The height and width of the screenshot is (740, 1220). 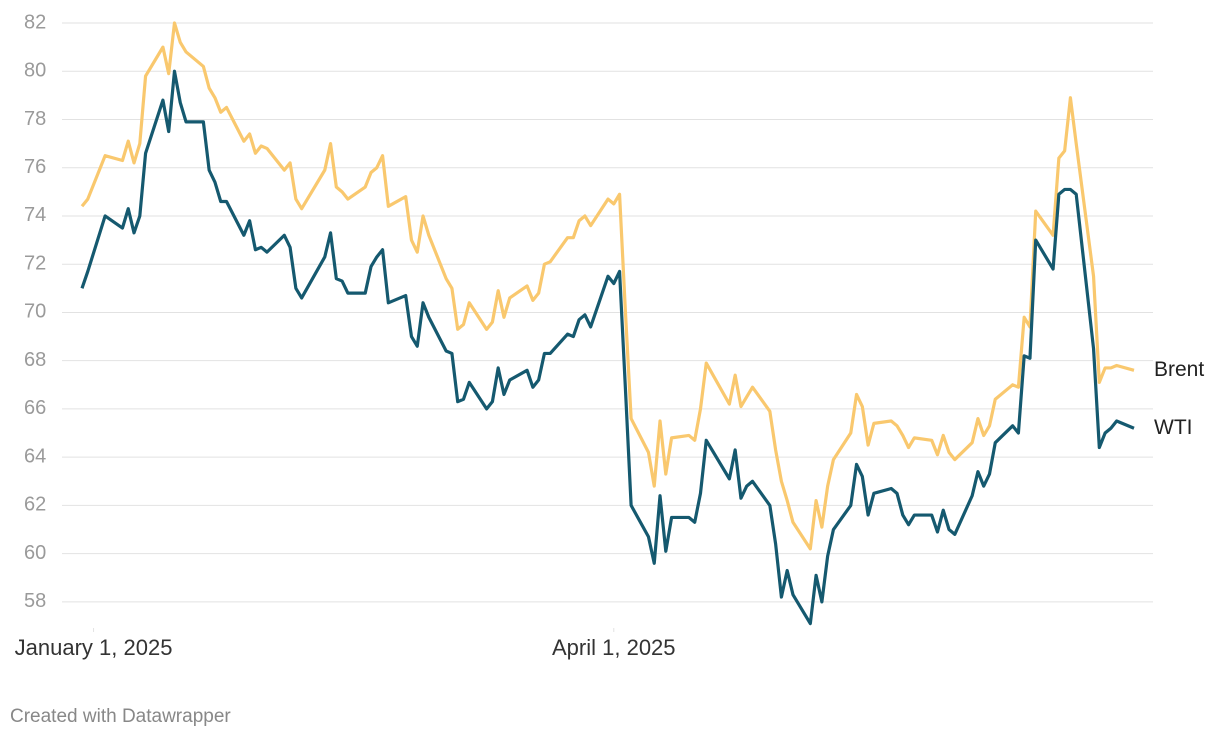 What do you see at coordinates (94, 647) in the screenshot?
I see `x-tick-label: January 1, 2025` at bounding box center [94, 647].